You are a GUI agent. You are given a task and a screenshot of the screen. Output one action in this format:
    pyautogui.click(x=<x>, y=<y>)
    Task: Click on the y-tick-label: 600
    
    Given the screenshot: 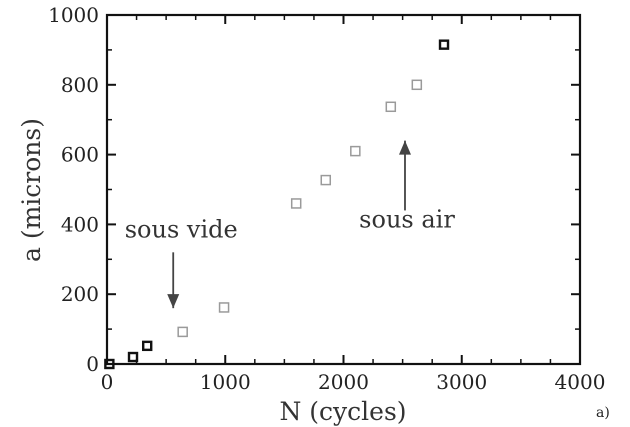 What is the action you would take?
    pyautogui.click(x=80, y=155)
    